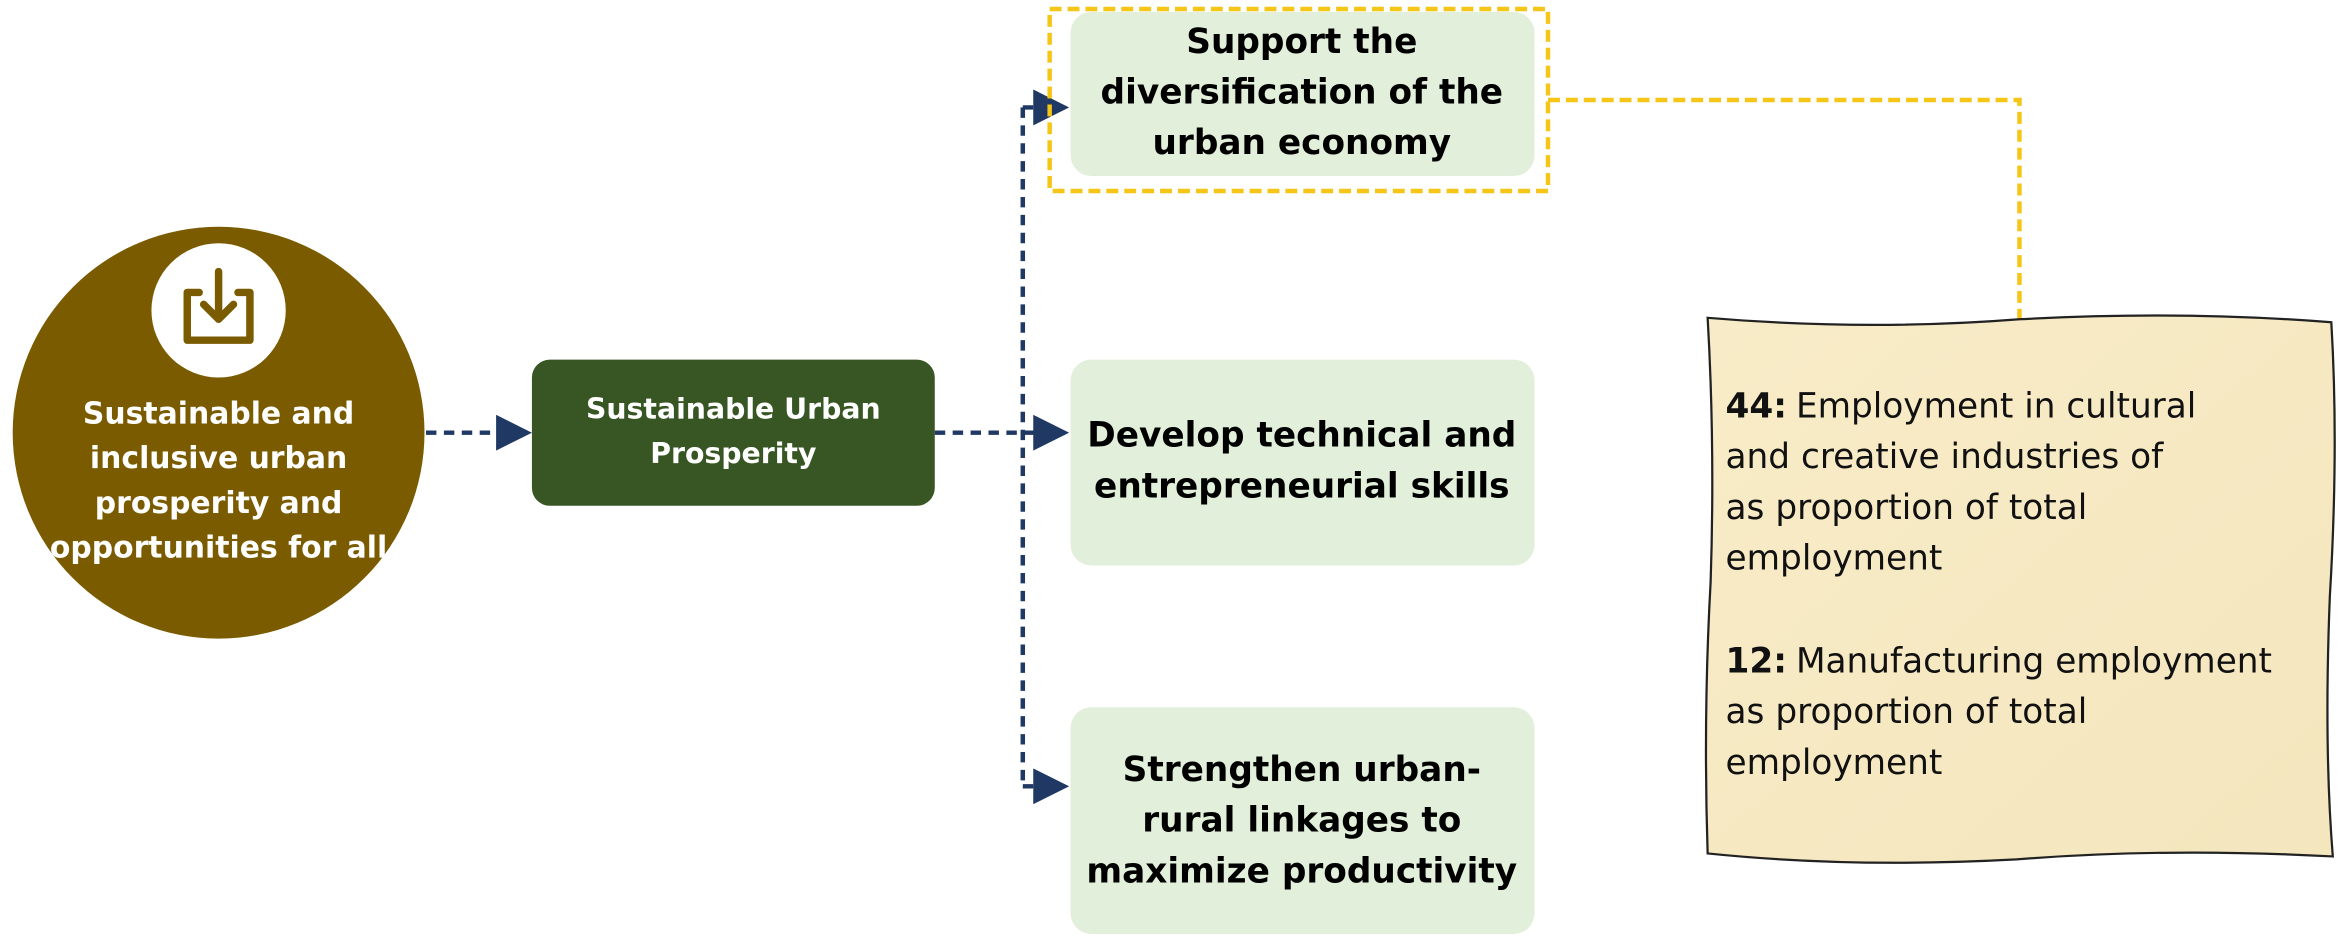  Describe the element at coordinates (218, 432) in the screenshot. I see `root-circle` at that location.